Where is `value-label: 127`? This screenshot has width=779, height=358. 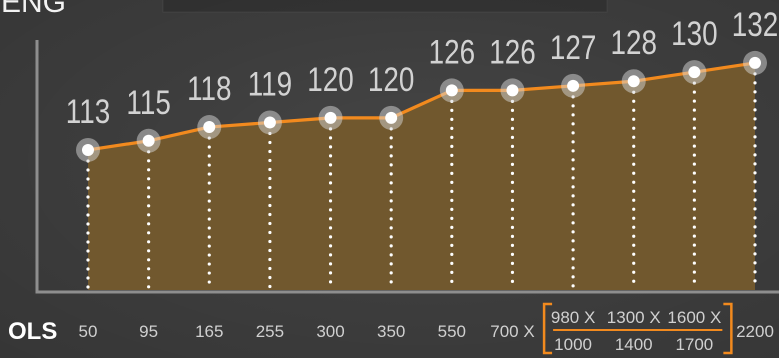 value-label: 127 is located at coordinates (573, 47).